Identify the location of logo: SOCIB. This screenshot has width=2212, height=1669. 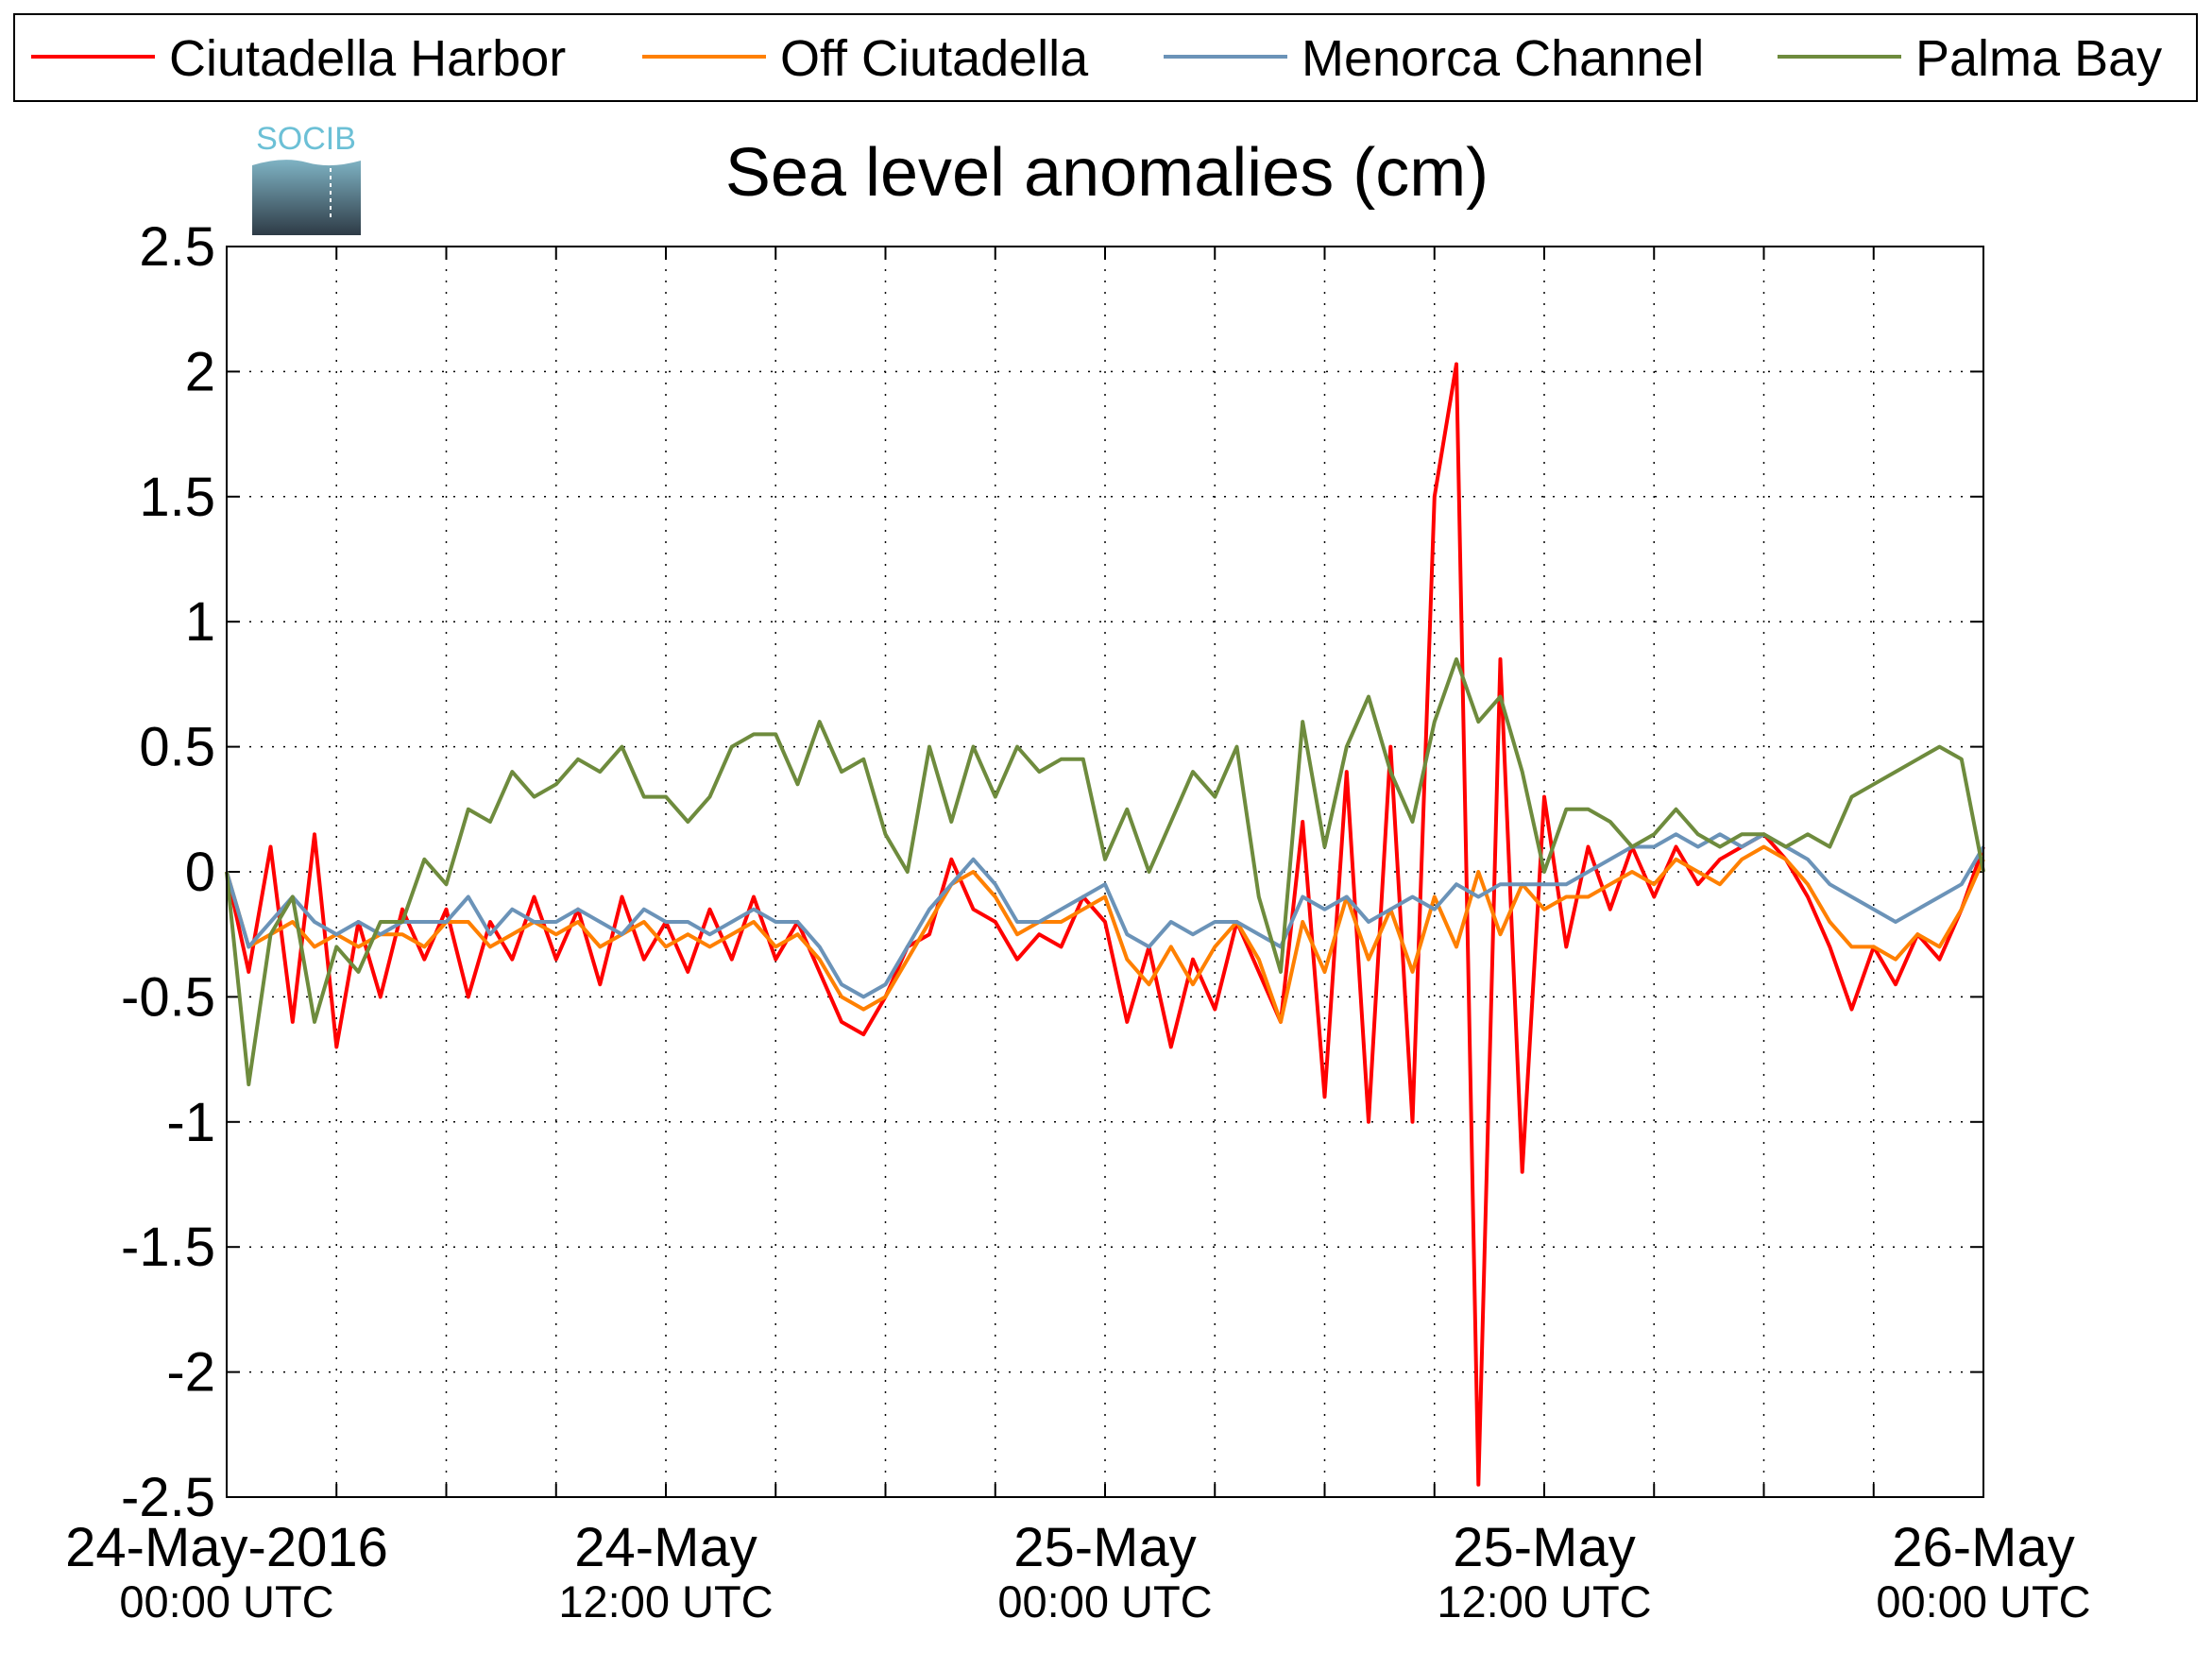
(306, 178).